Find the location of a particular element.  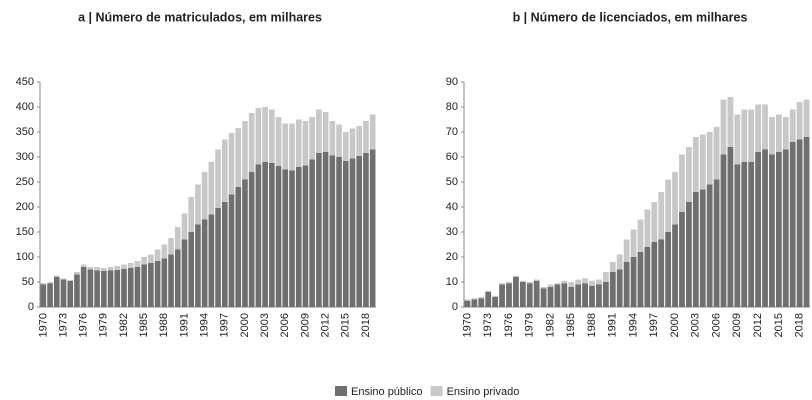

y-tick-label: 300 is located at coordinates (25, 157).